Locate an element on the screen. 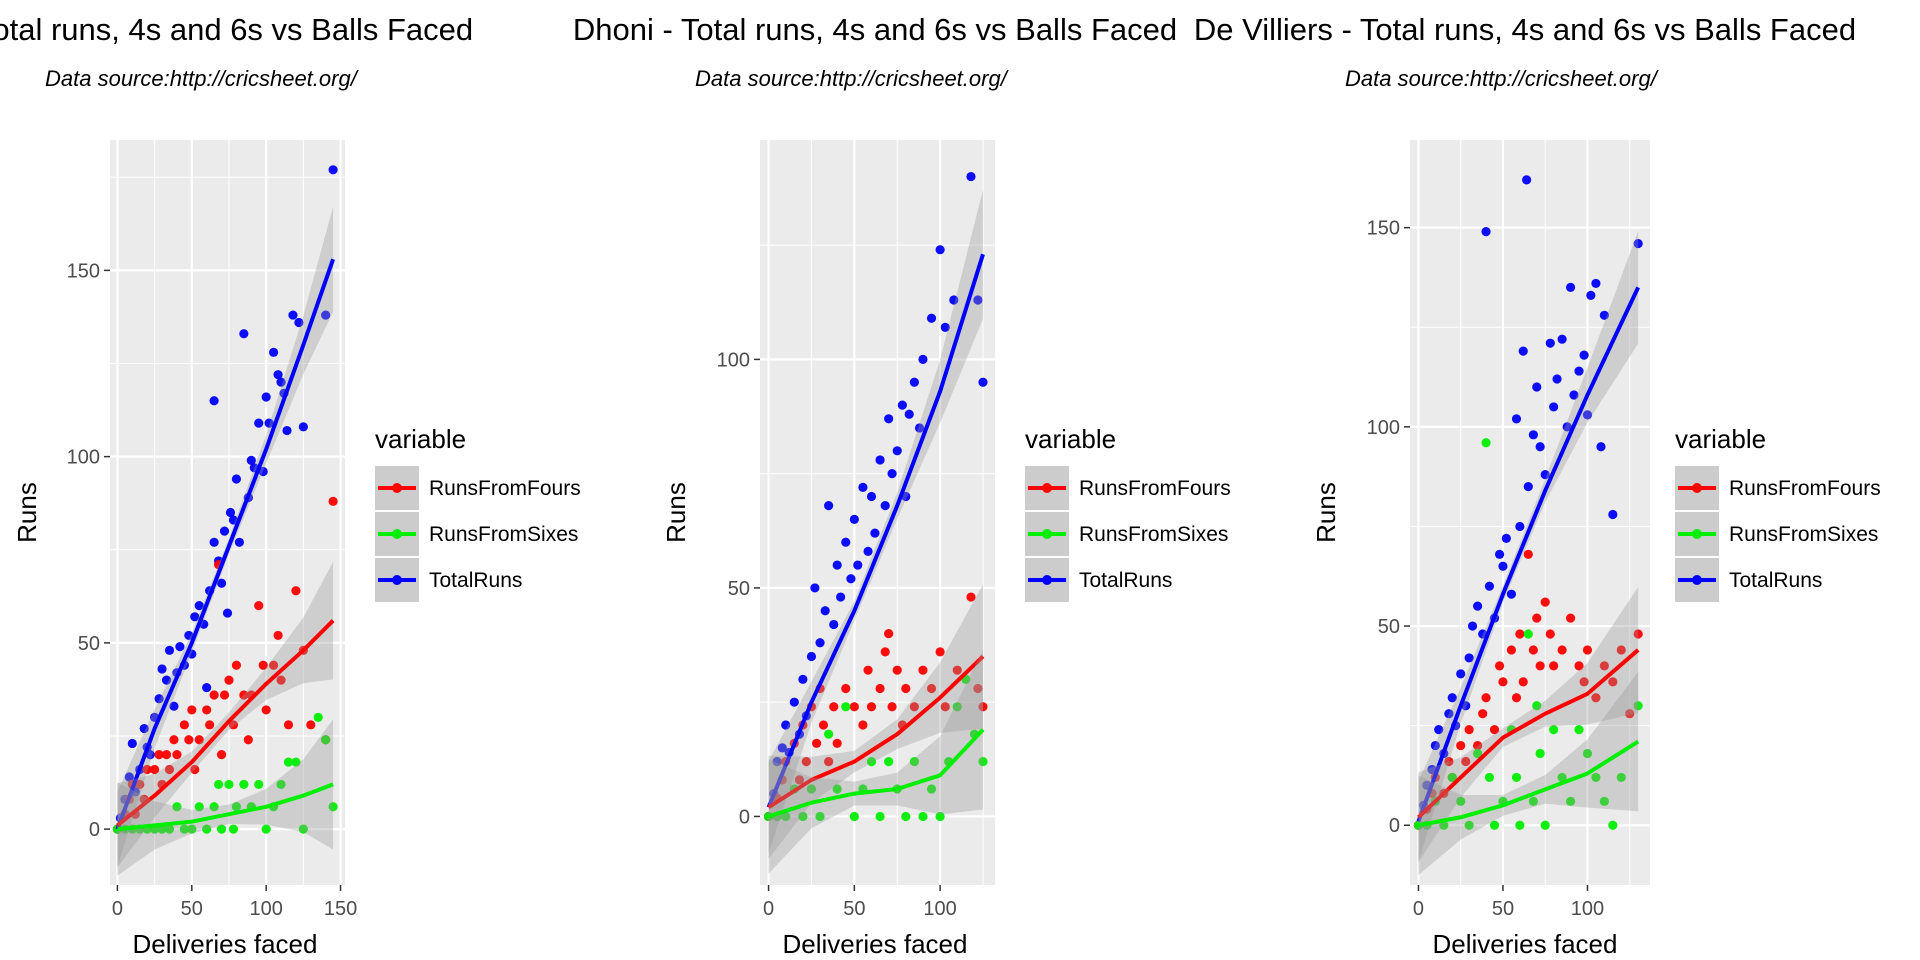 The width and height of the screenshot is (1920, 960). y-tick-label: 150 is located at coordinates (83, 271).